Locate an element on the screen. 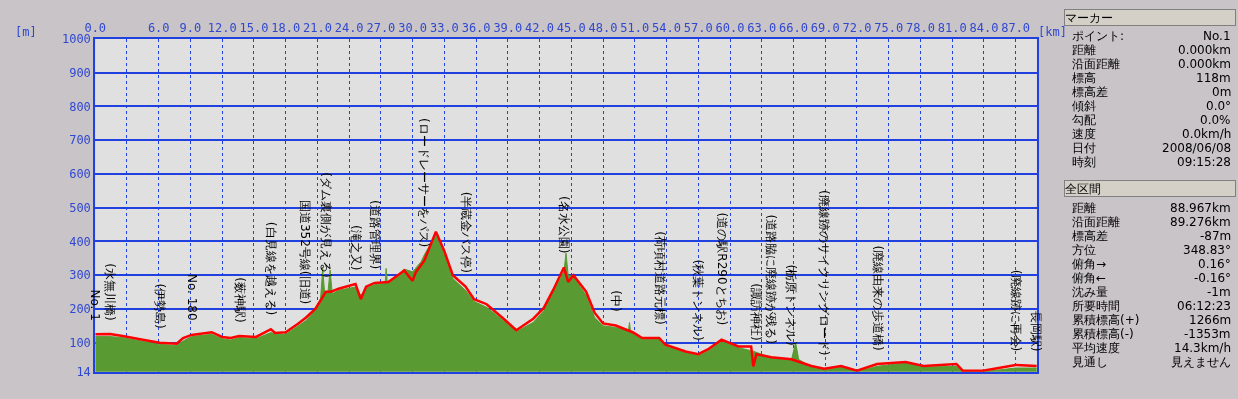 This screenshot has width=1238, height=399. x-tick-label: 39.0 is located at coordinates (508, 28).